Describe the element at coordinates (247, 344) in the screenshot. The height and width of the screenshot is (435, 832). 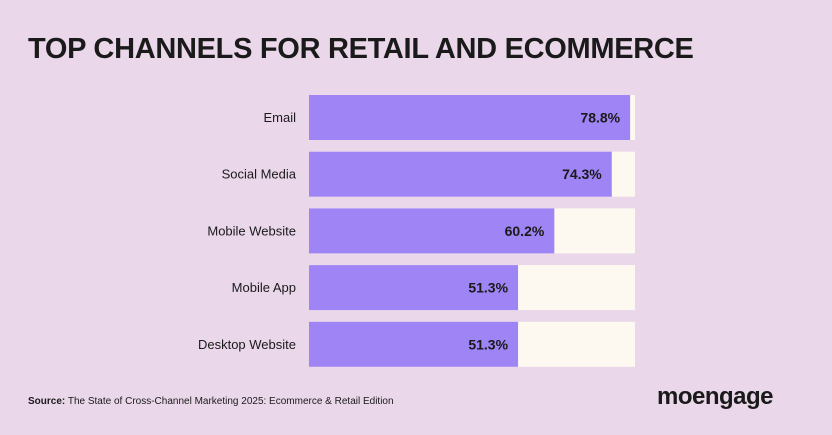
I see `category-label: Desktop Website` at that location.